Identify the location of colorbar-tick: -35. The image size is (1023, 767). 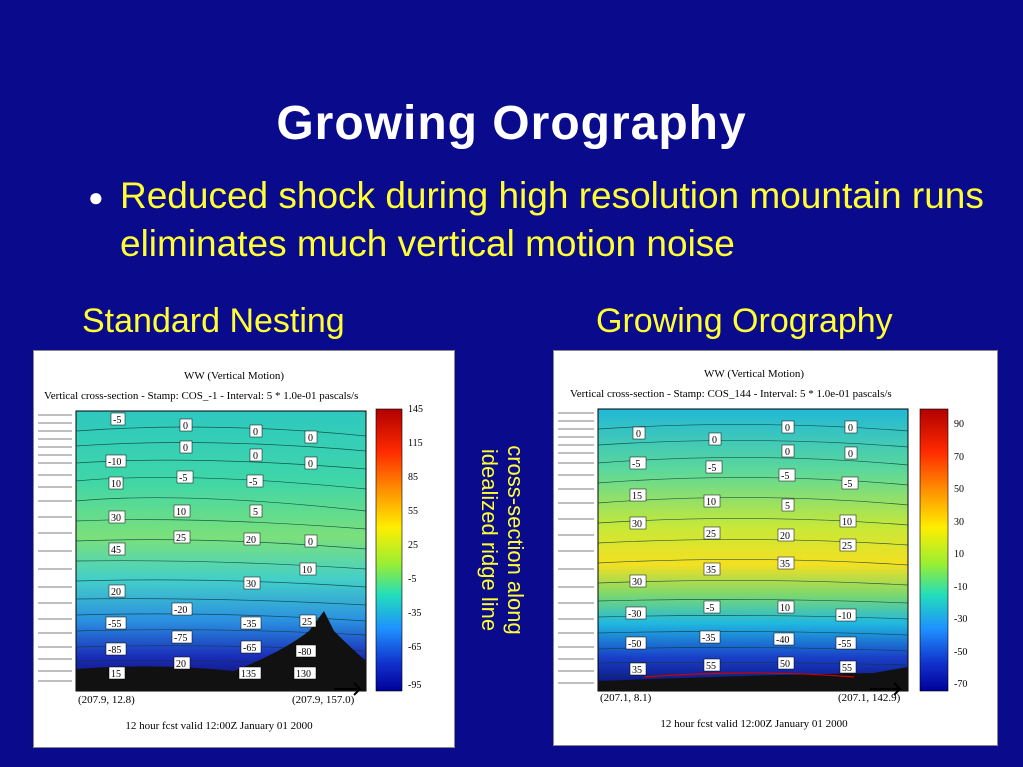
(414, 613).